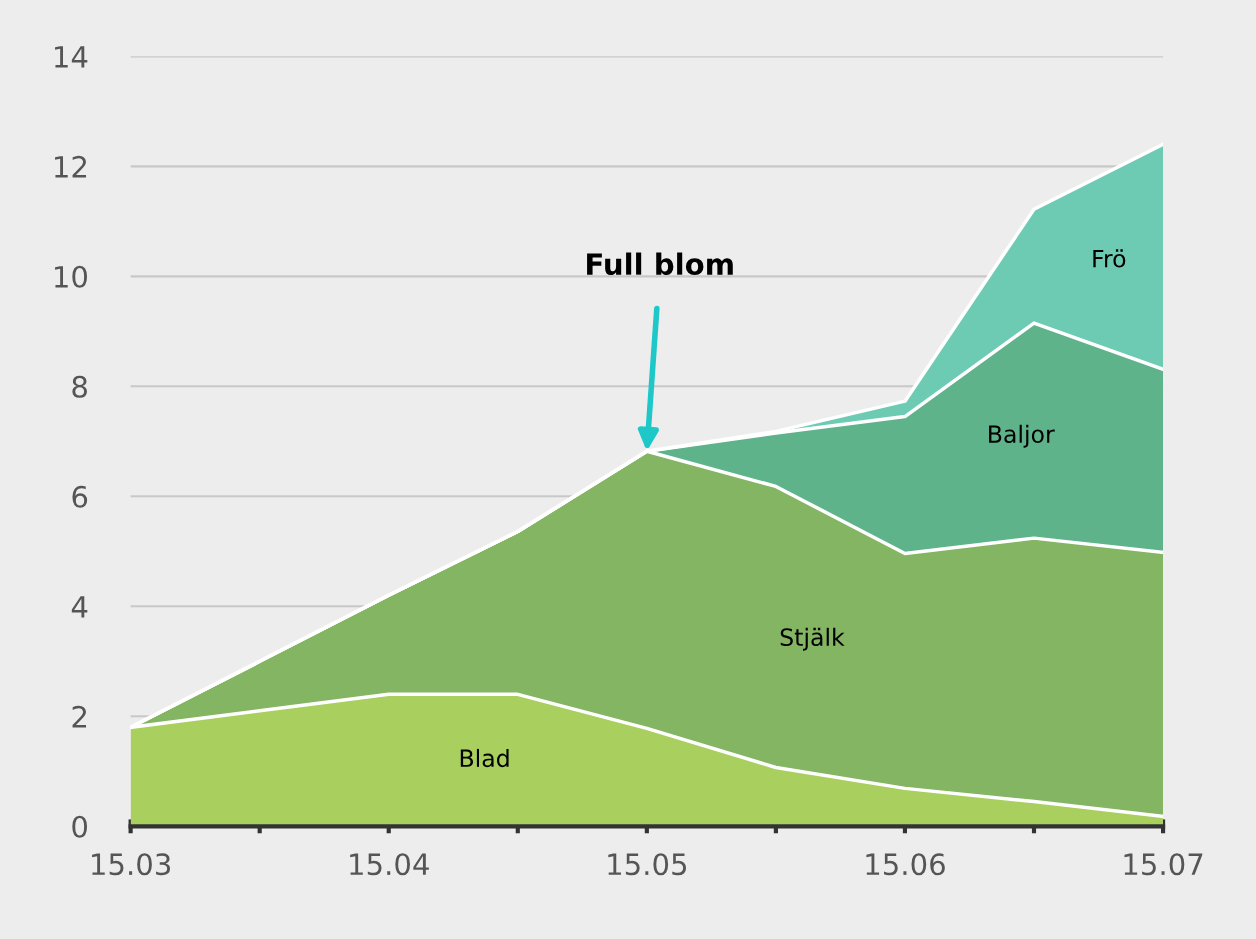 The image size is (1256, 939). I want to click on y-tick-label: 14, so click(71, 57).